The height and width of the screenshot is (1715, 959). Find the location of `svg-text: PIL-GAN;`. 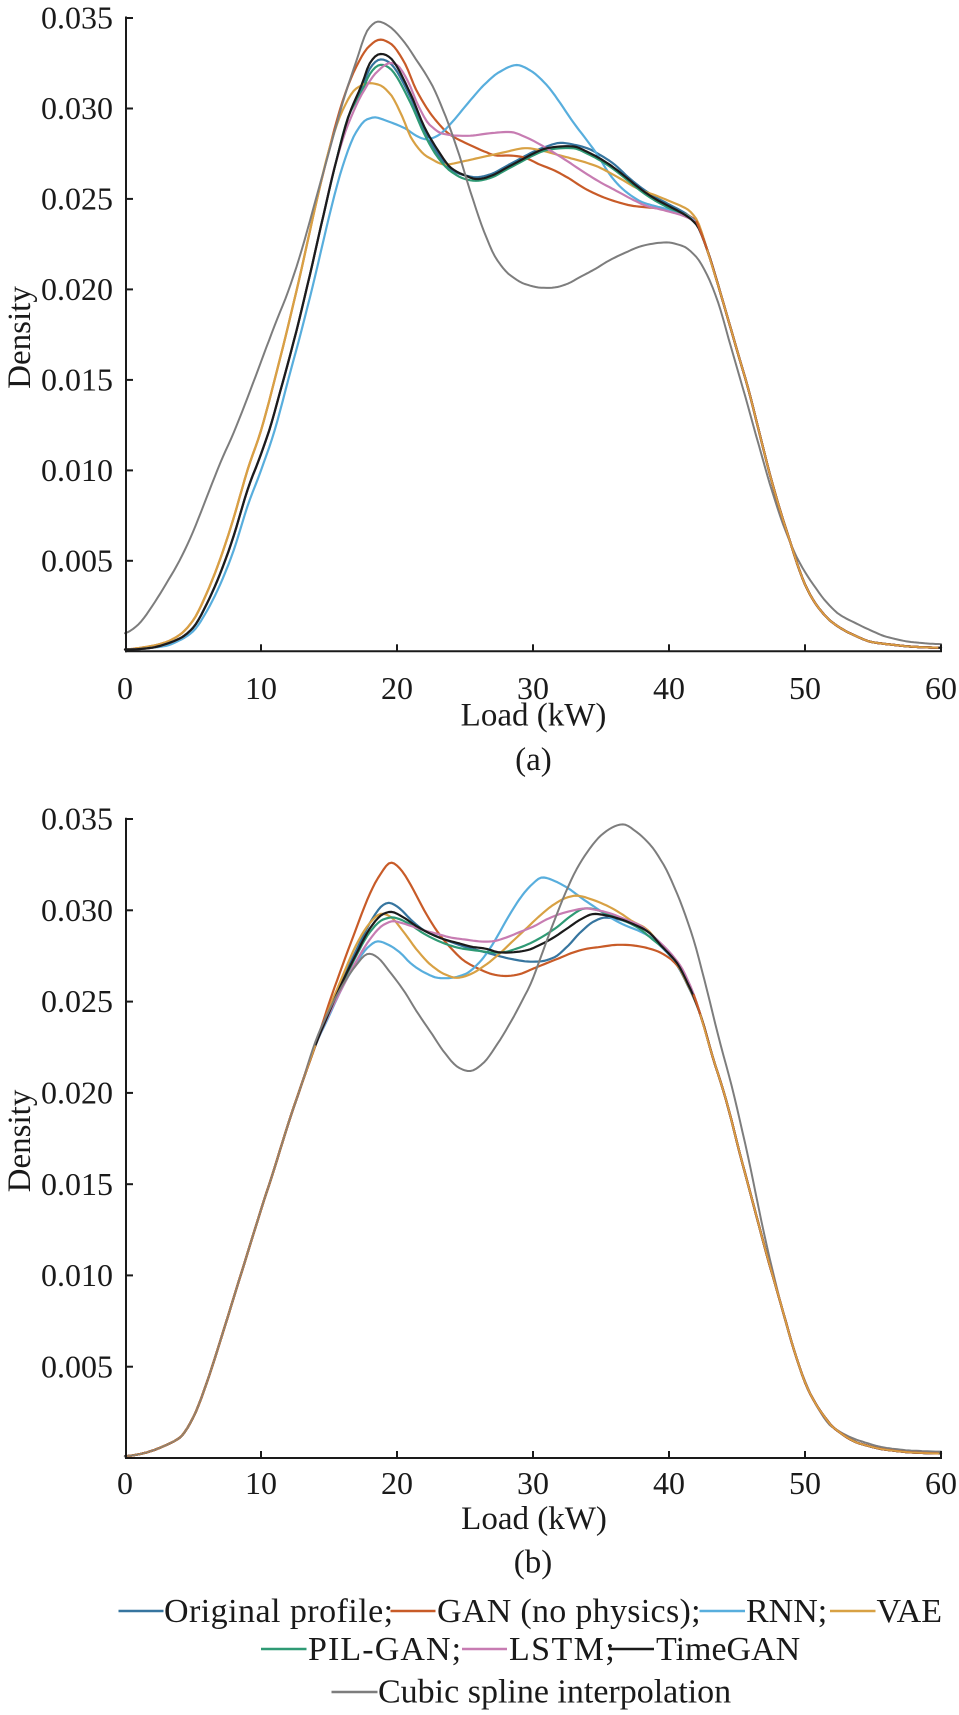

svg-text: PIL-GAN; is located at coordinates (385, 1649).